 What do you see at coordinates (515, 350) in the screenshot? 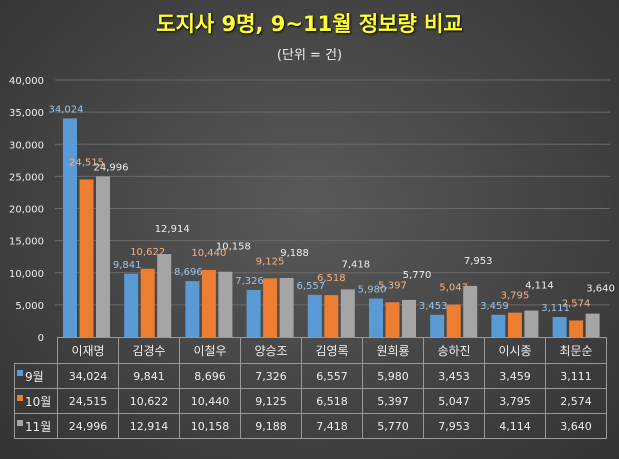
I see `category-label: 이시종` at bounding box center [515, 350].